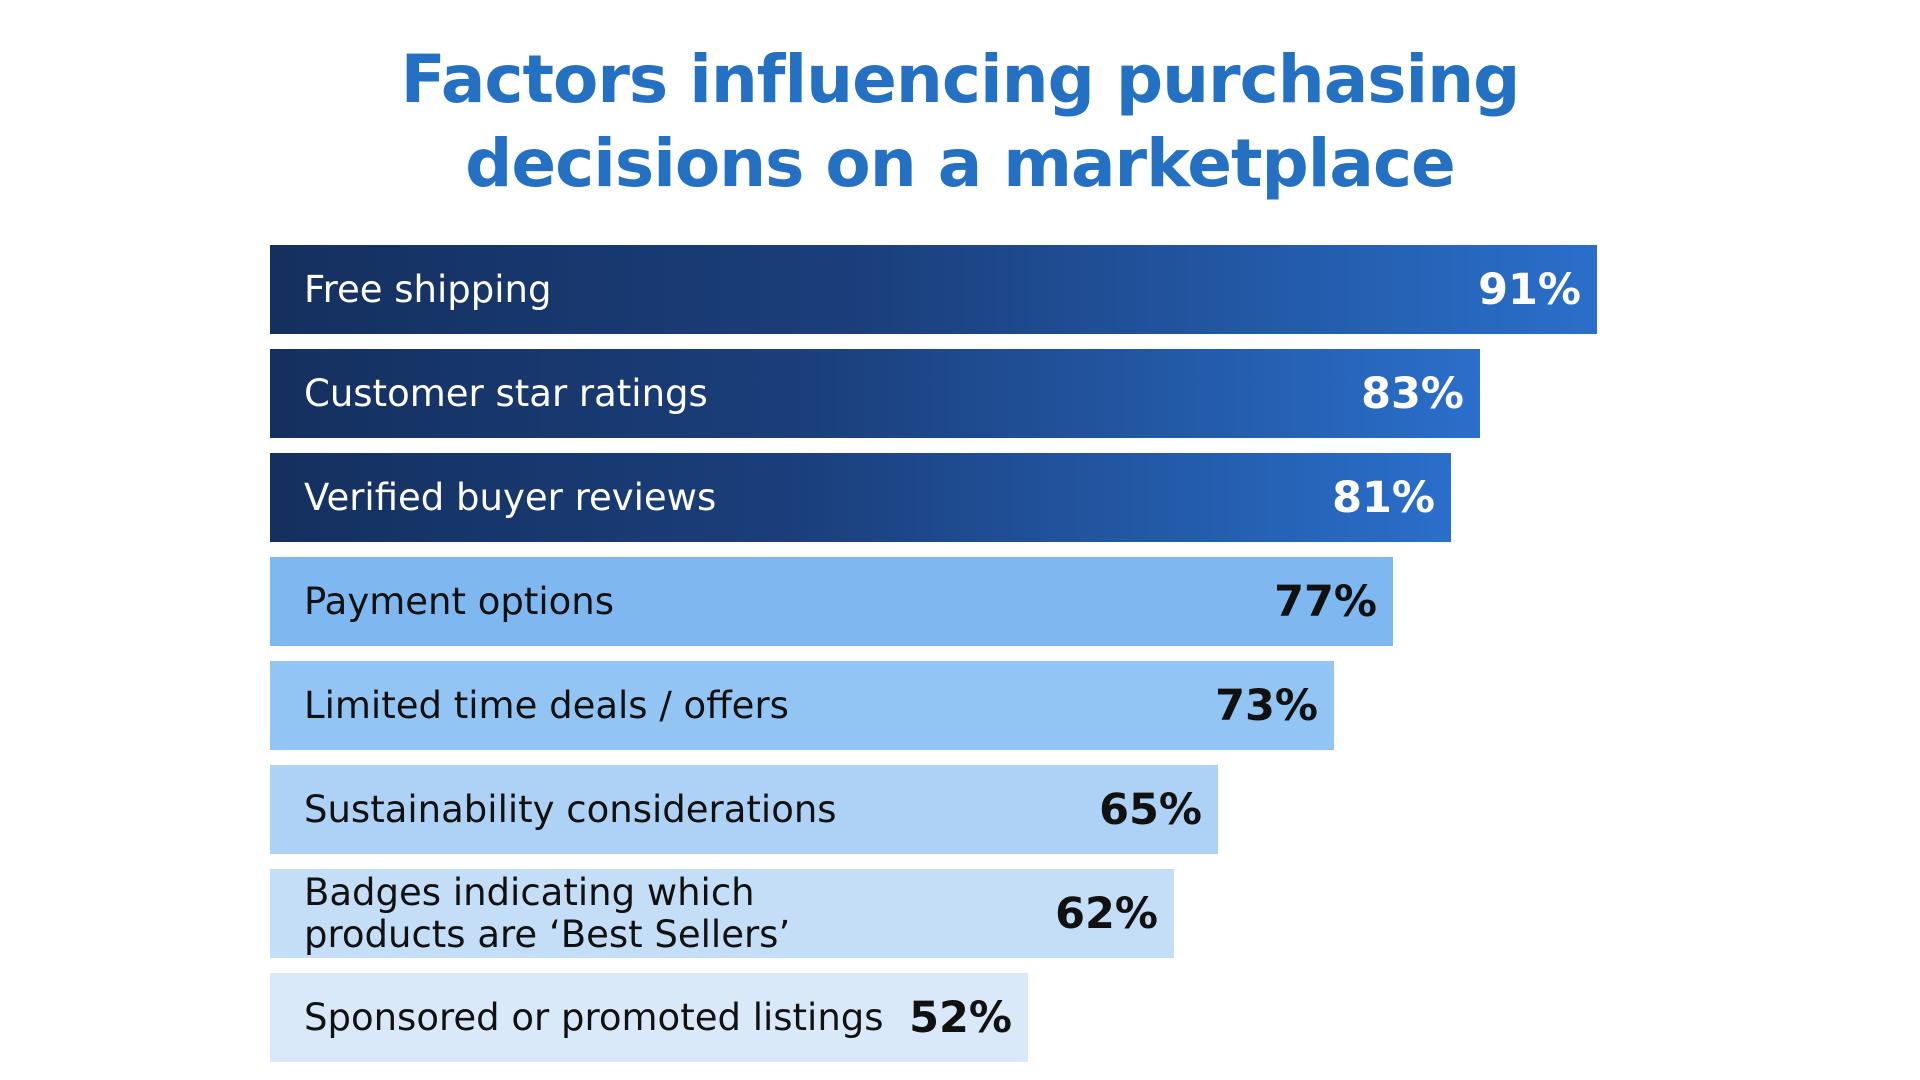 Image resolution: width=1920 pixels, height=1080 pixels. I want to click on chart-title-line-2: decisions on a marketplace, so click(960, 163).